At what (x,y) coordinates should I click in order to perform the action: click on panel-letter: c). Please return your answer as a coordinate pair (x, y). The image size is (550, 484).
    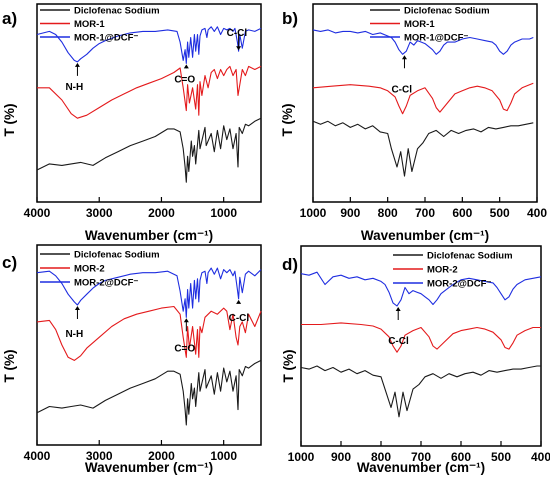
    Looking at the image, I should click on (9, 262).